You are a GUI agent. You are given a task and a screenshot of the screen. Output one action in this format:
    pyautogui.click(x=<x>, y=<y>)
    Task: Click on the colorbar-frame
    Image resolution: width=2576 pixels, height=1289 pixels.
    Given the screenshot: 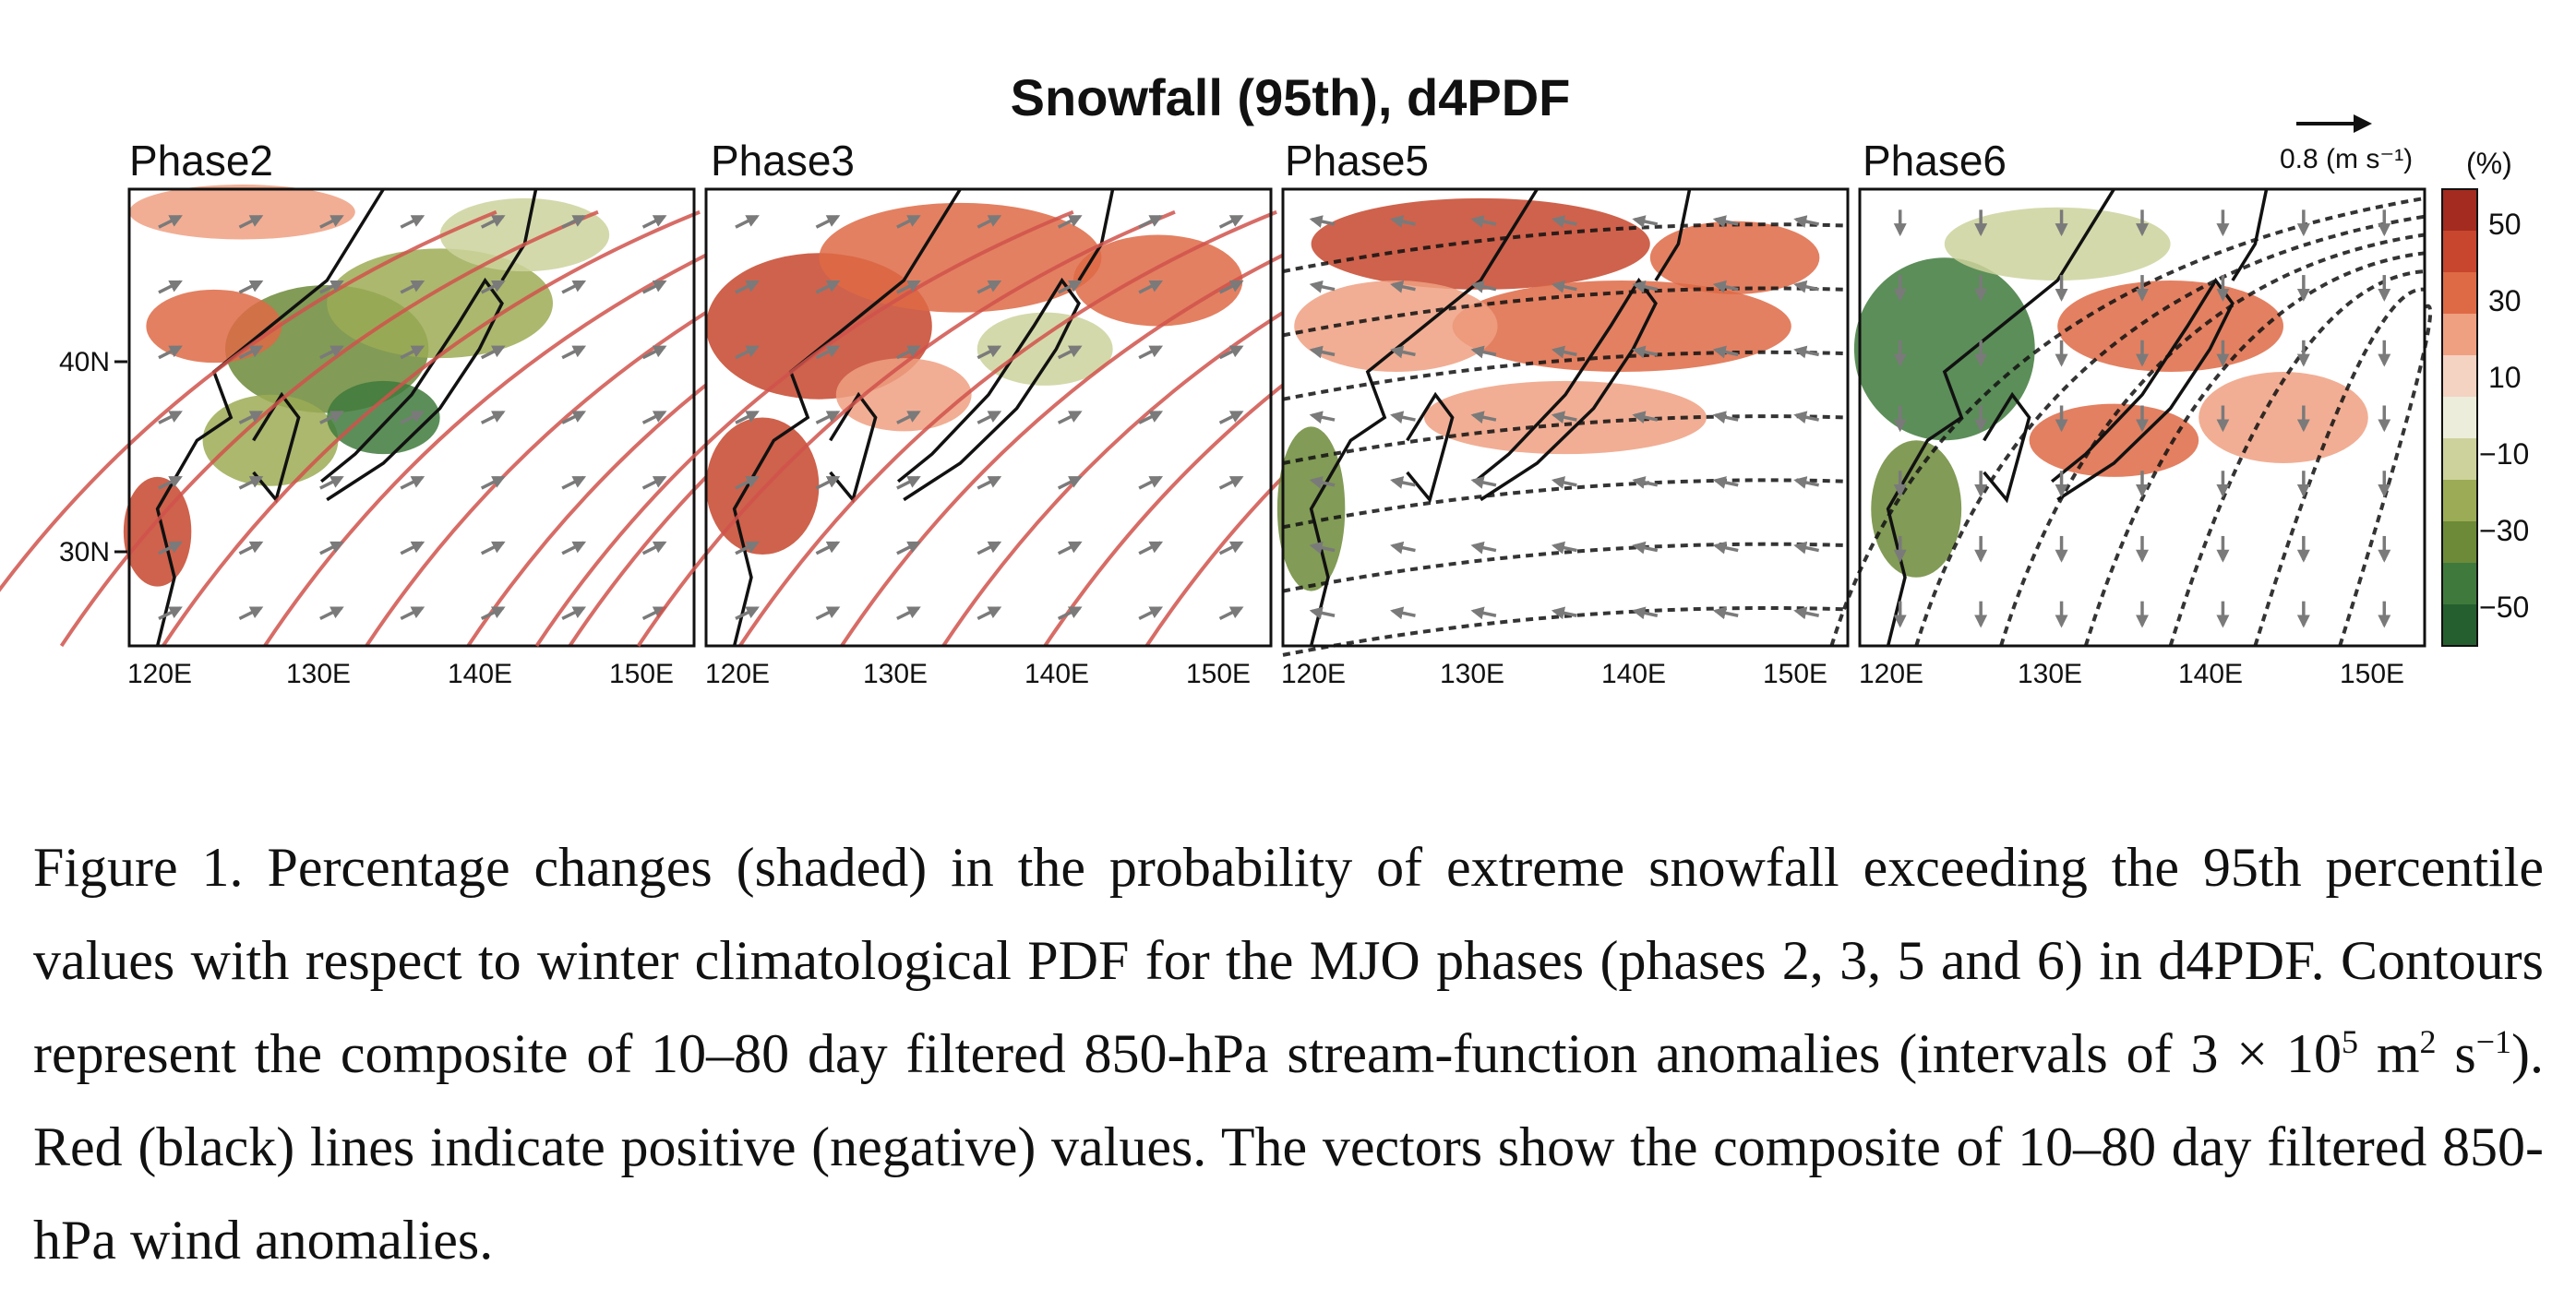 What is the action you would take?
    pyautogui.click(x=2459, y=417)
    